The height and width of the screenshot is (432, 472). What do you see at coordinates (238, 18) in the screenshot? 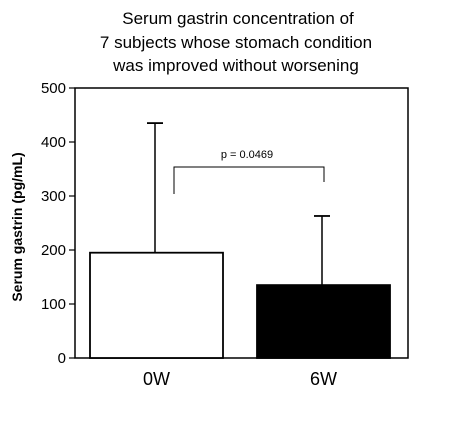
I see `chart-title-line-1: Serum gastrin concentration of` at bounding box center [238, 18].